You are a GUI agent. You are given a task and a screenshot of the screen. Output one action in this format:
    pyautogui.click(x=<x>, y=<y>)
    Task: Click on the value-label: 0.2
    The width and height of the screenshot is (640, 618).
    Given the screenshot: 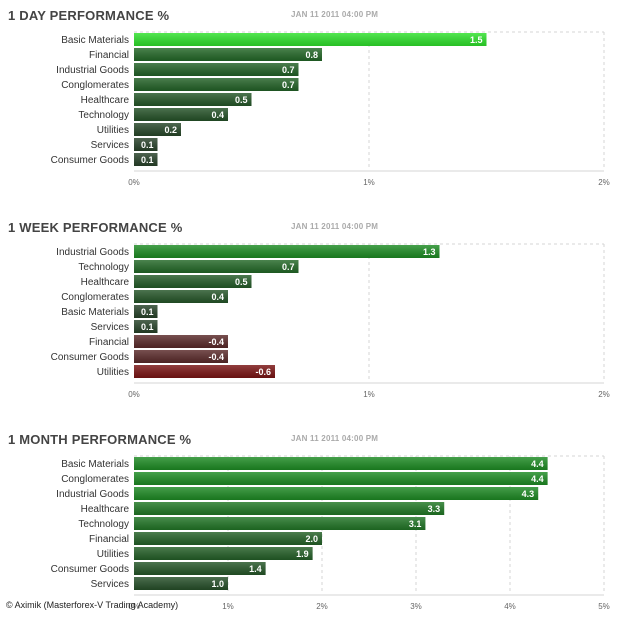 What is the action you would take?
    pyautogui.click(x=170, y=130)
    